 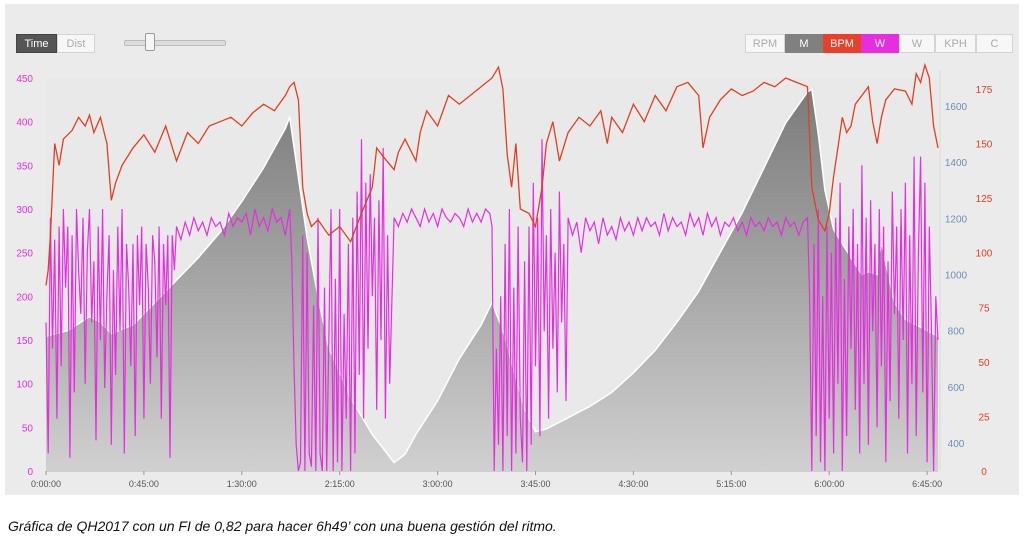 What do you see at coordinates (956, 332) in the screenshot?
I see `altitude-tick-label: 800` at bounding box center [956, 332].